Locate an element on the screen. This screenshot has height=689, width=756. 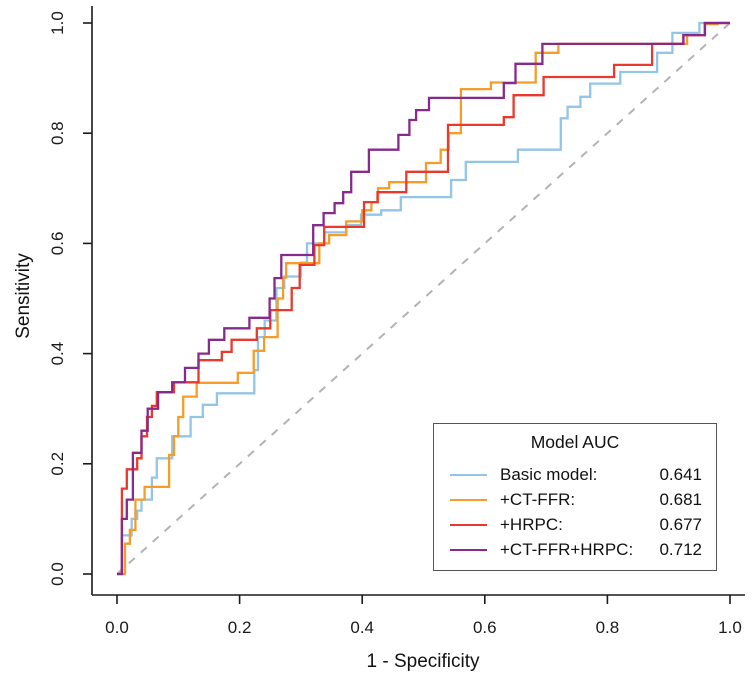
x-tick-label: 1.0 is located at coordinates (730, 627).